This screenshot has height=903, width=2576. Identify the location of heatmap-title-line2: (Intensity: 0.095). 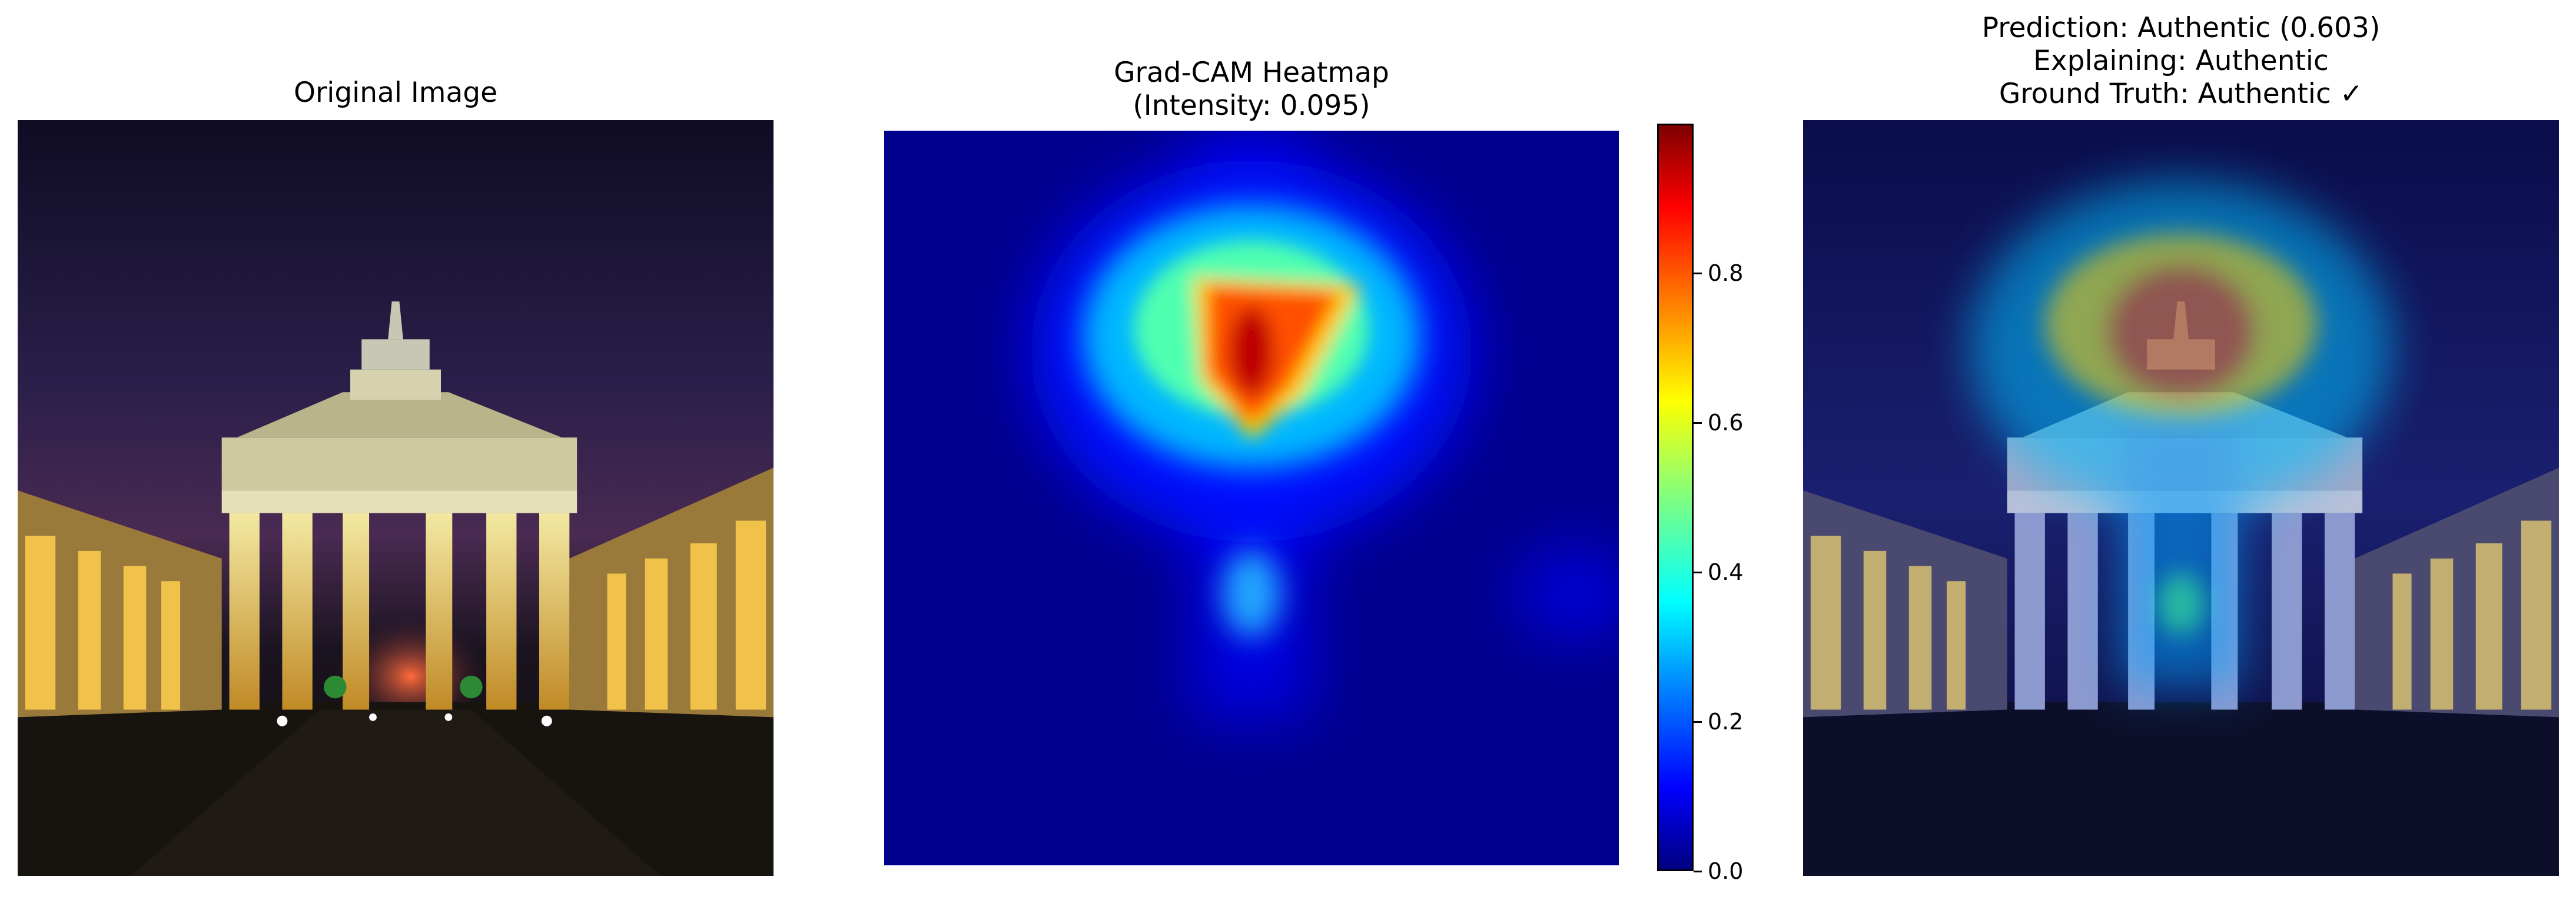
(1251, 106).